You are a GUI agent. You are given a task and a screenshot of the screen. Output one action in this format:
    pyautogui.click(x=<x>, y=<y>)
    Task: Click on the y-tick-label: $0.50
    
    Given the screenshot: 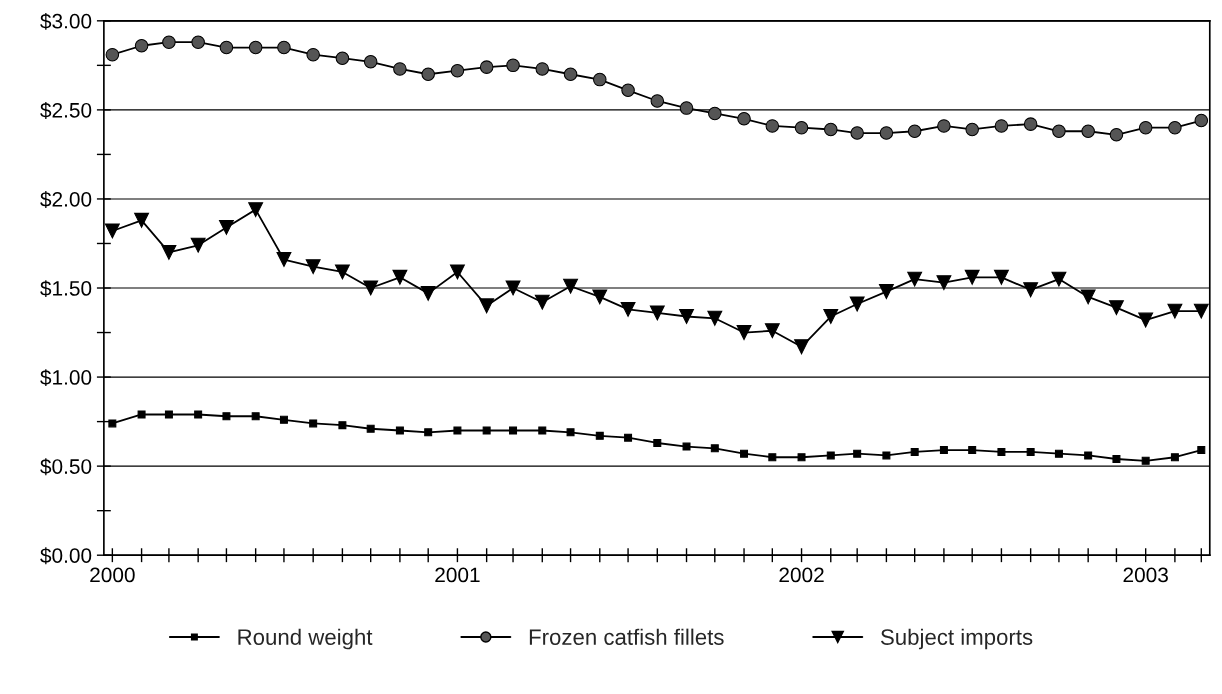 What is the action you would take?
    pyautogui.click(x=66, y=467)
    